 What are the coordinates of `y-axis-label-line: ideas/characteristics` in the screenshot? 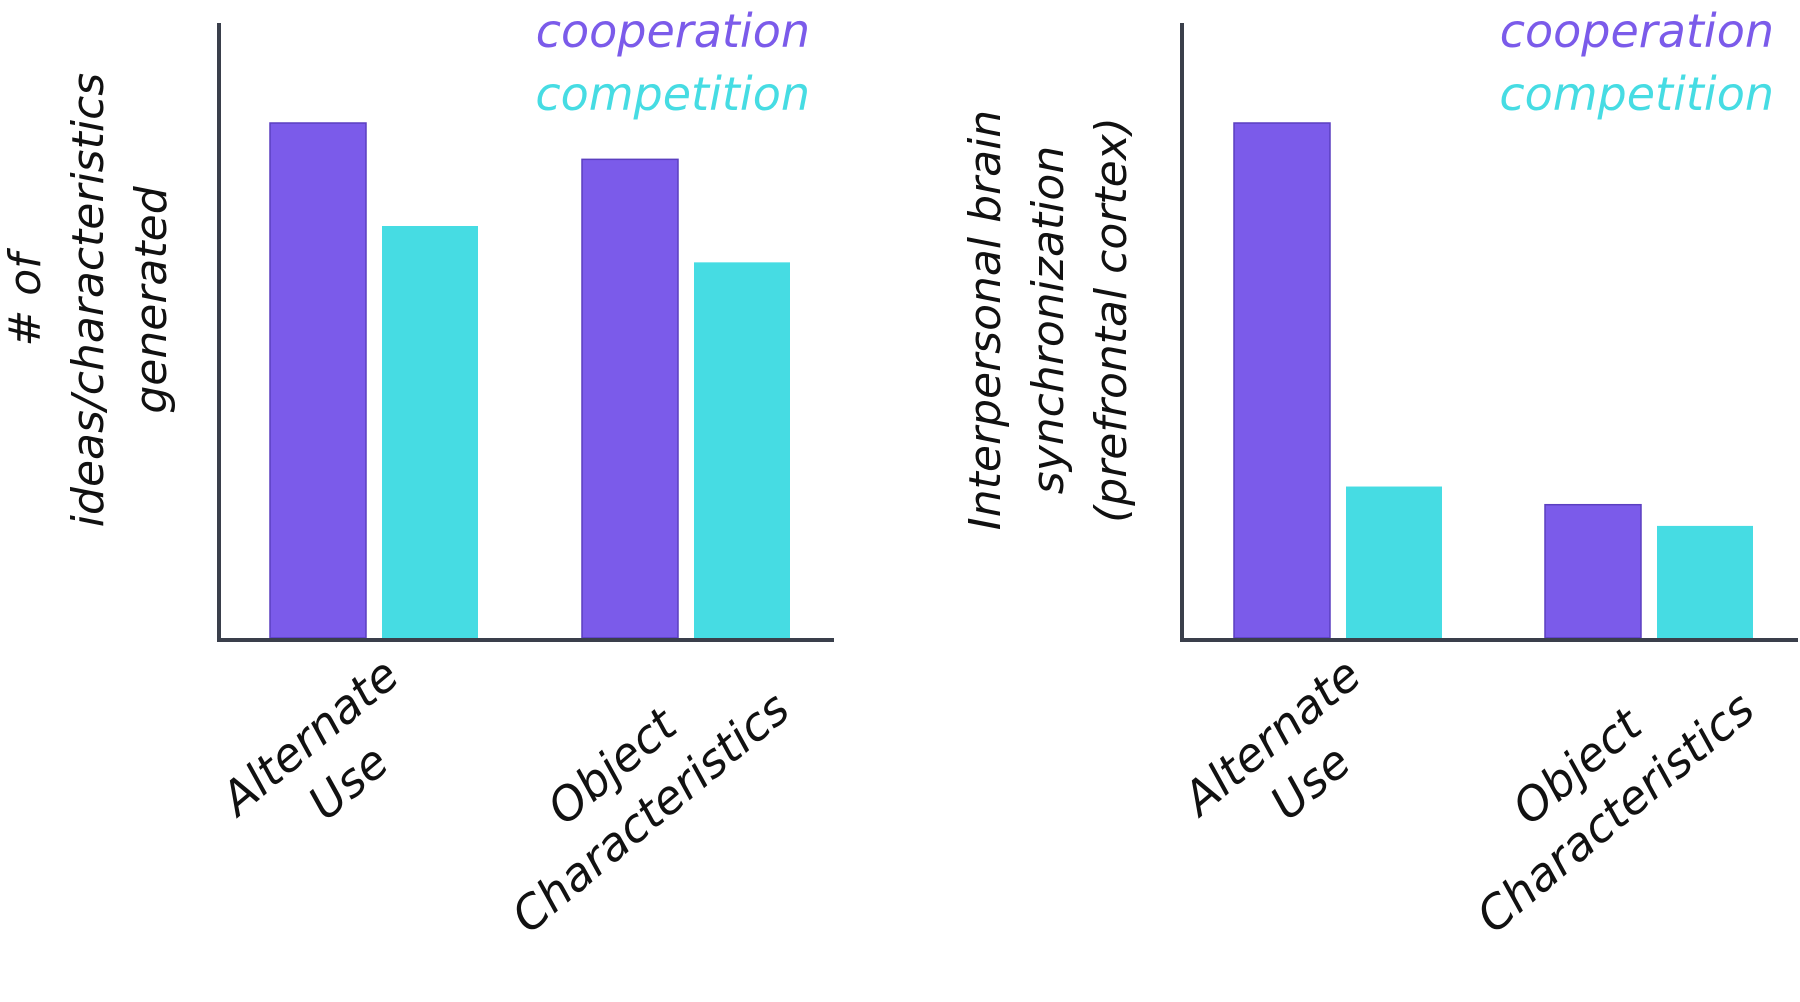 It's located at (88, 300).